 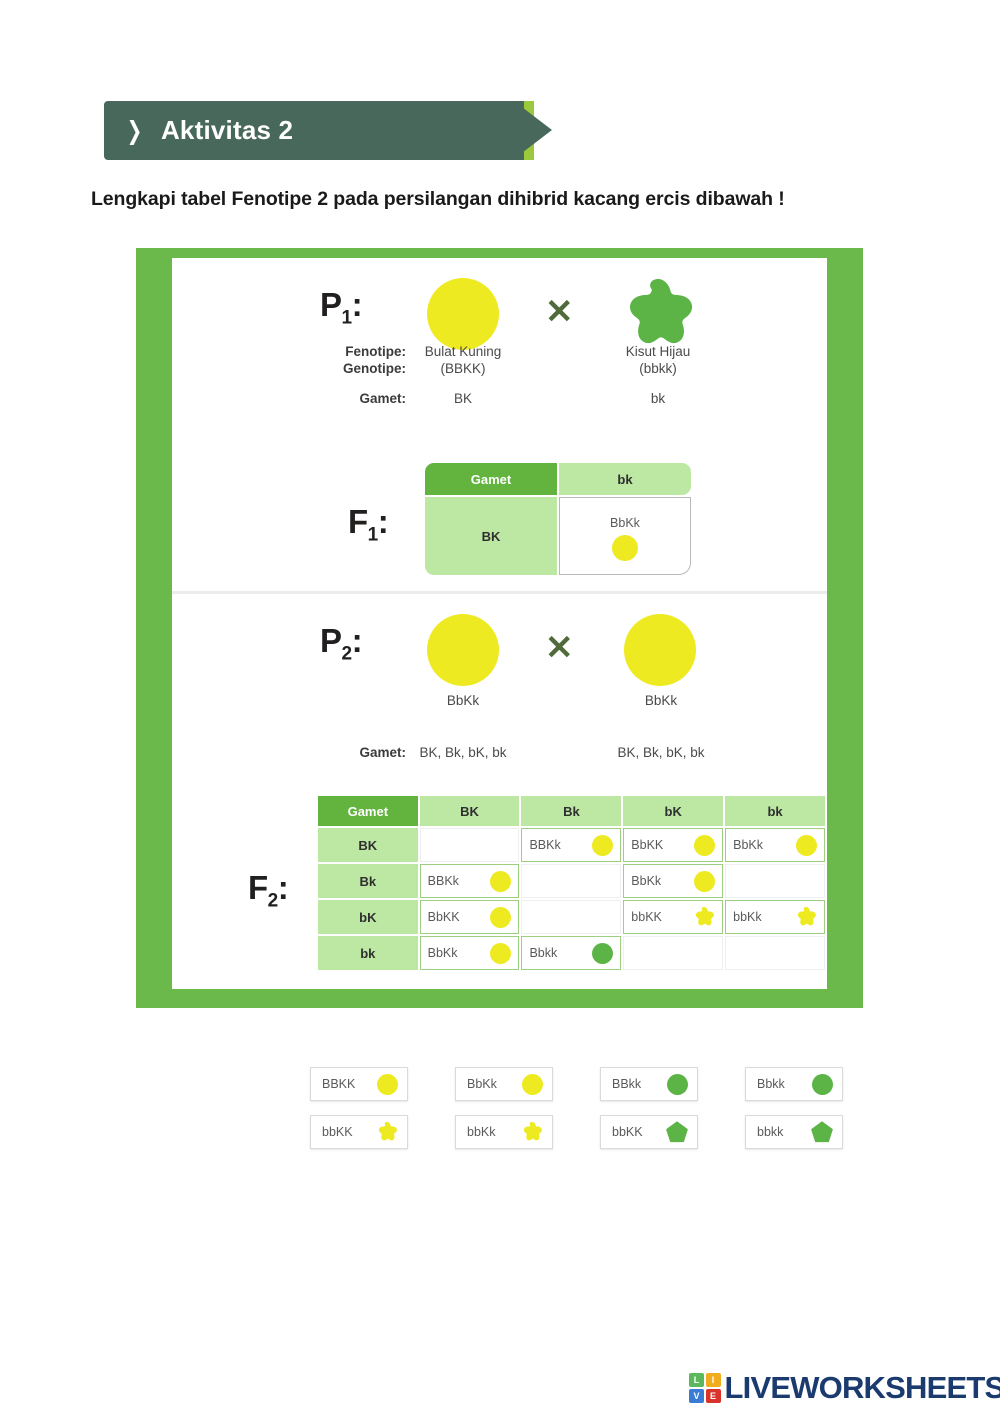 I want to click on chip-genotype: BBkk, so click(x=627, y=1084).